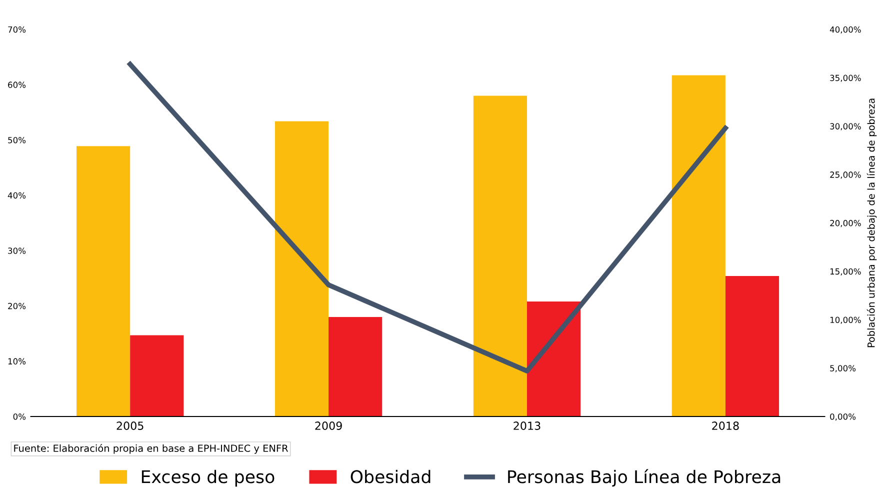 The width and height of the screenshot is (882, 490). I want to click on y-tick-label: 10%, so click(17, 361).